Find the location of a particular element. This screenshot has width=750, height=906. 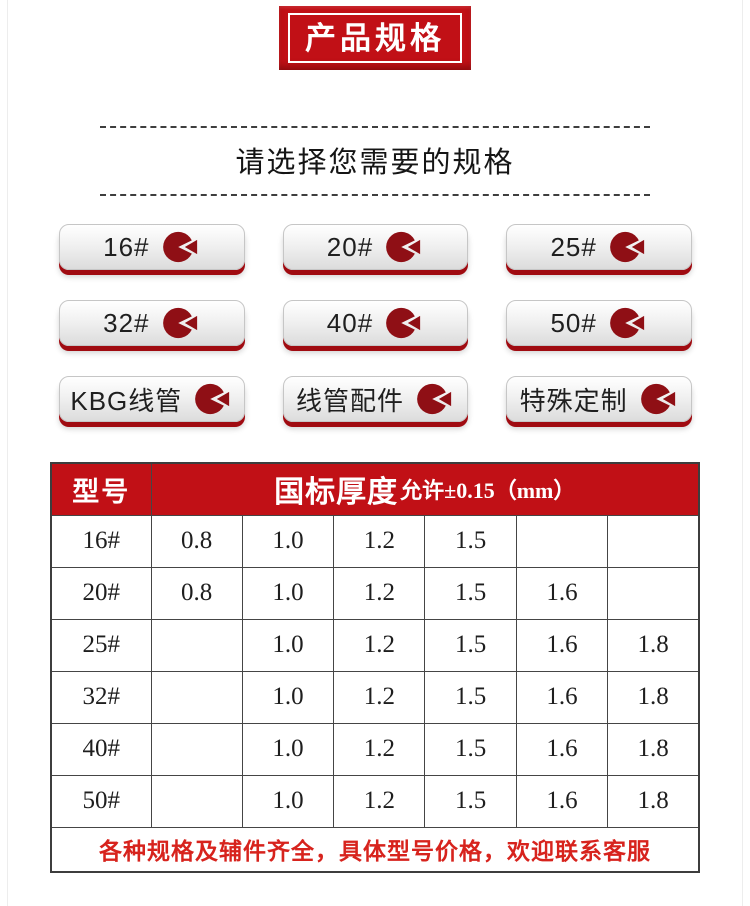

thickness-column-header: 国标厚度 允许±0.15（mm） is located at coordinates (425, 489).